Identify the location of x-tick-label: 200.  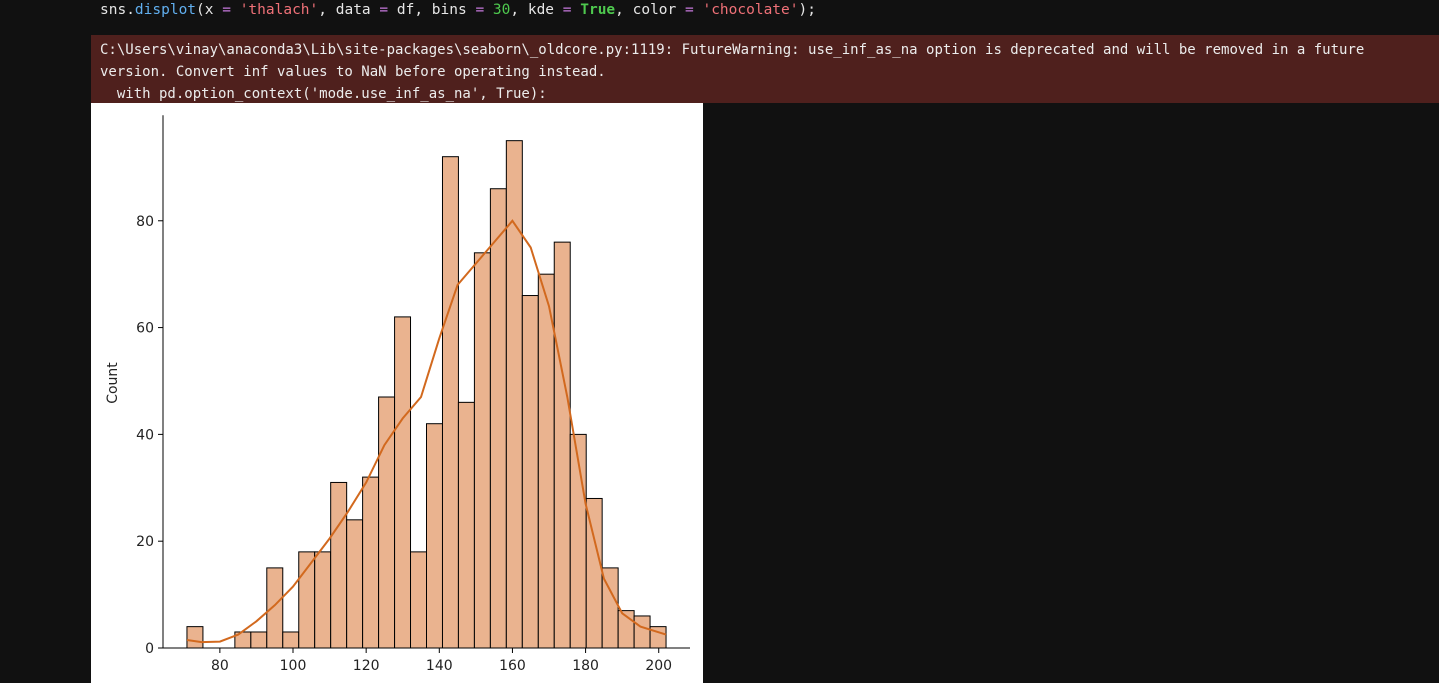
(658, 666).